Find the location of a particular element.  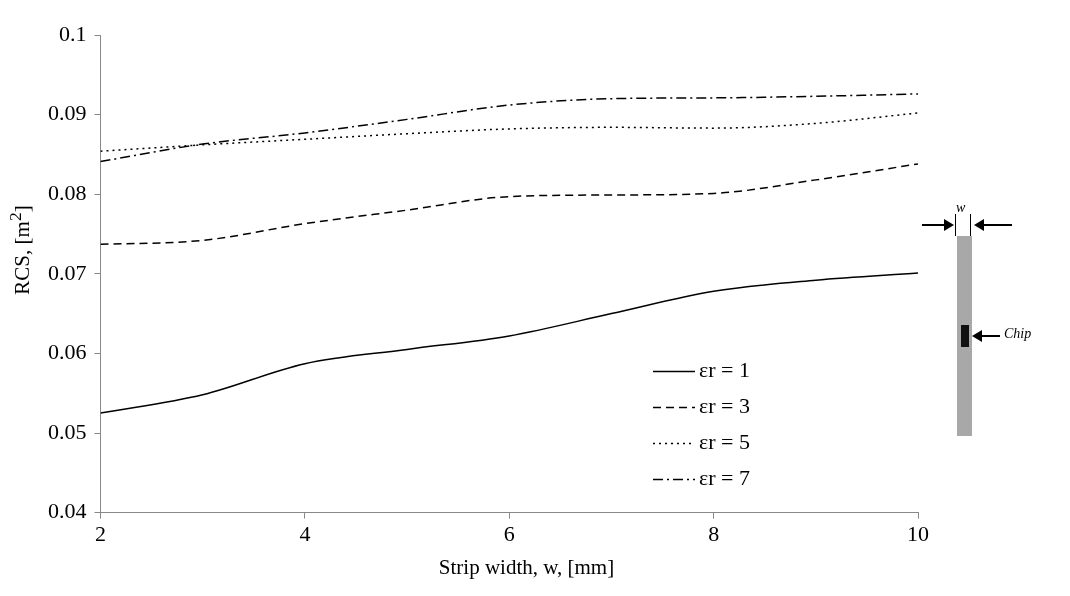

x-tick-label: 6 is located at coordinates (509, 533).